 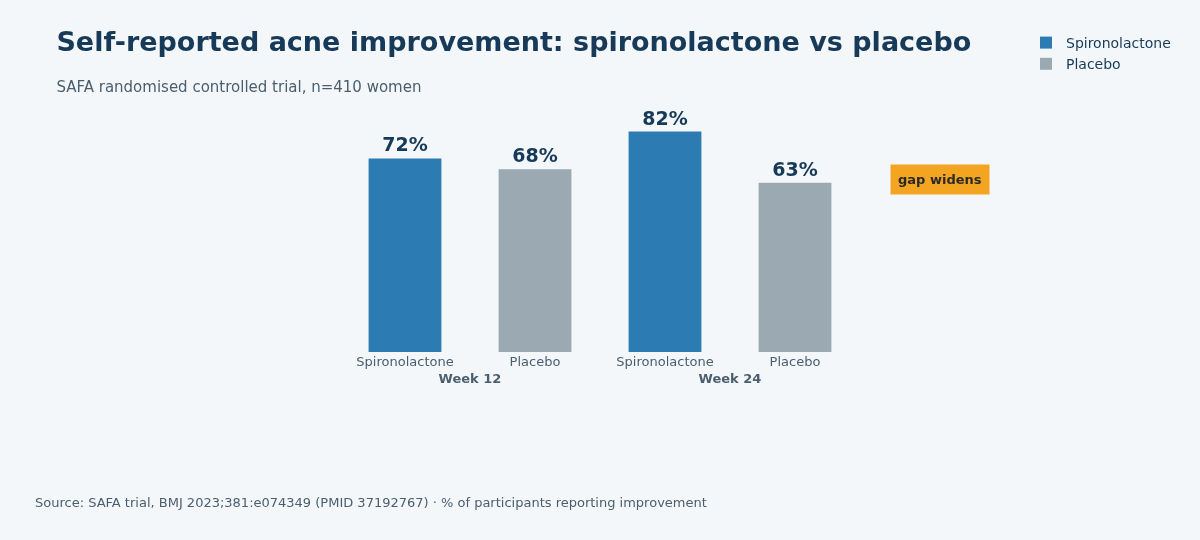 What do you see at coordinates (470, 378) in the screenshot?
I see `x-tick-label: Week 12` at bounding box center [470, 378].